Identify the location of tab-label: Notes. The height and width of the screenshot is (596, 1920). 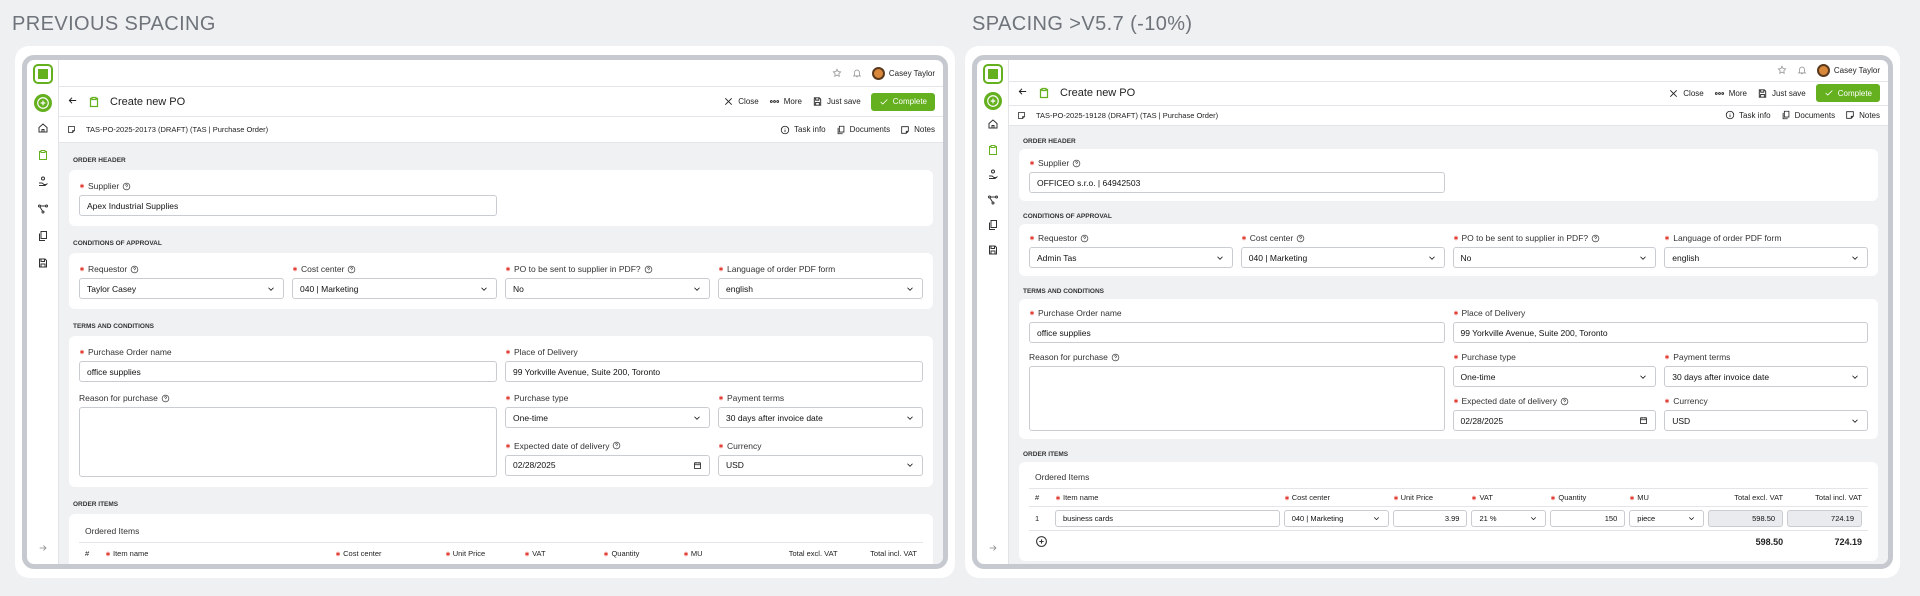
(924, 129).